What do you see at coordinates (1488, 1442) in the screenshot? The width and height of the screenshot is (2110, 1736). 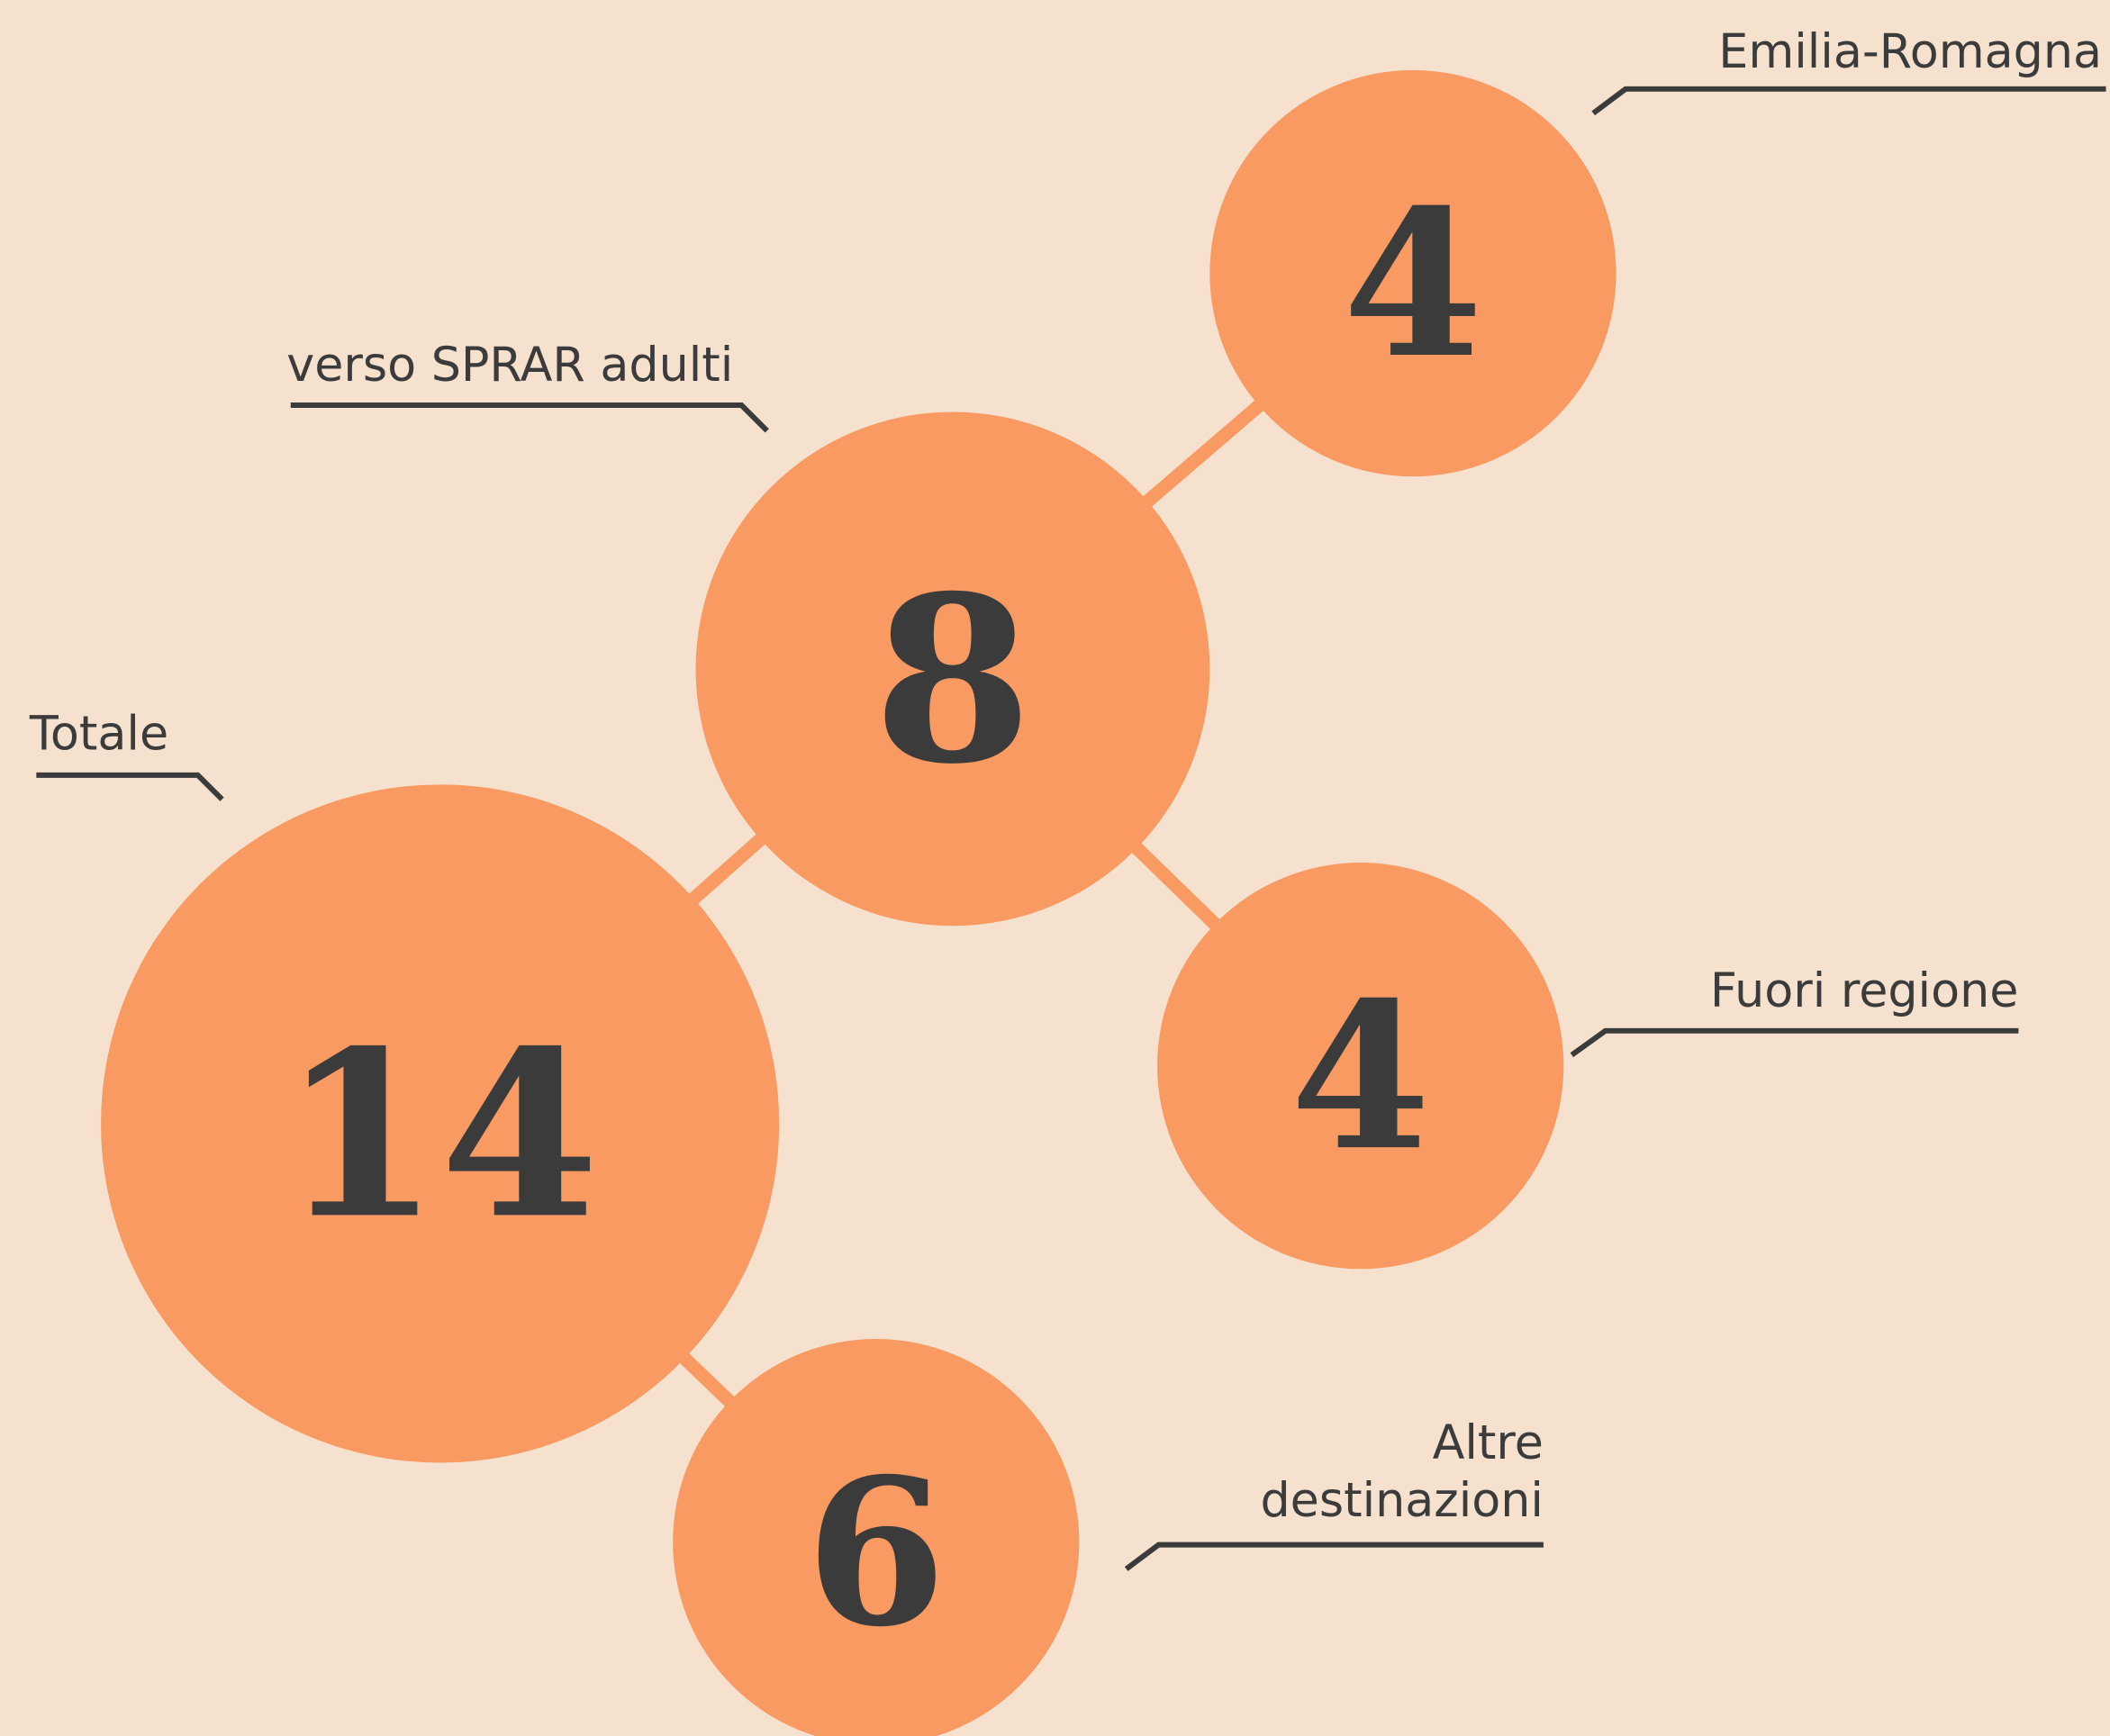 I see `node-label: Altre` at bounding box center [1488, 1442].